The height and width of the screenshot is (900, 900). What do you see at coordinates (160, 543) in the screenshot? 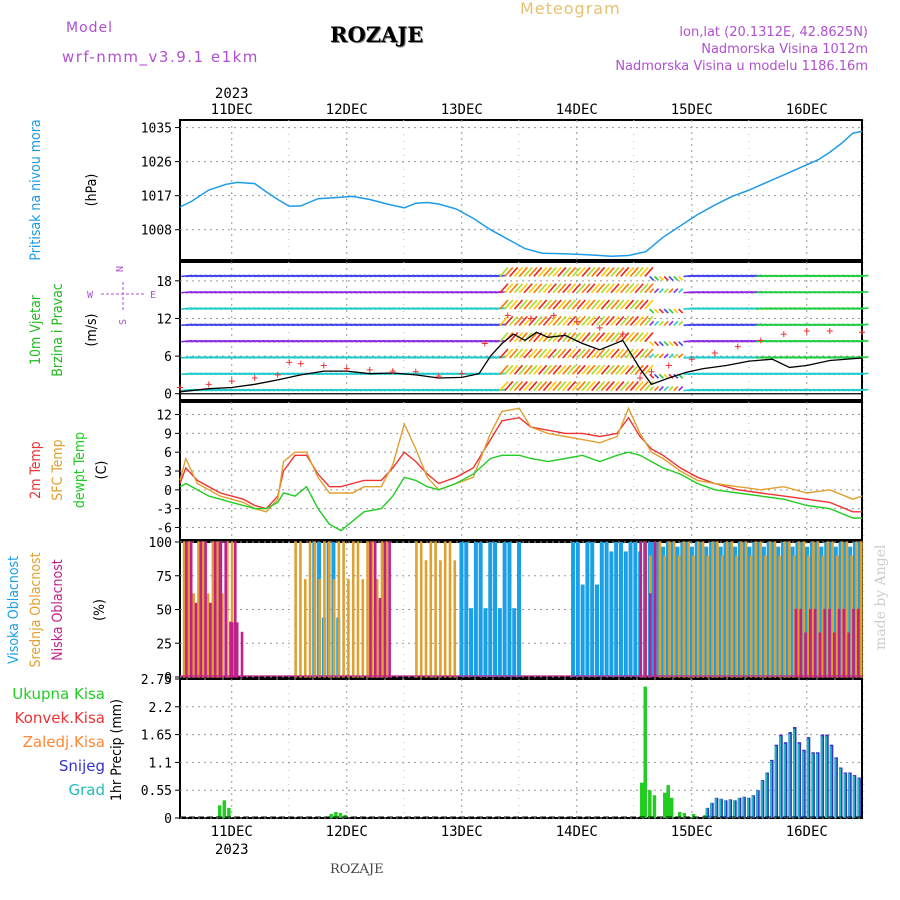
I see `y-tick-label: 100` at bounding box center [160, 543].